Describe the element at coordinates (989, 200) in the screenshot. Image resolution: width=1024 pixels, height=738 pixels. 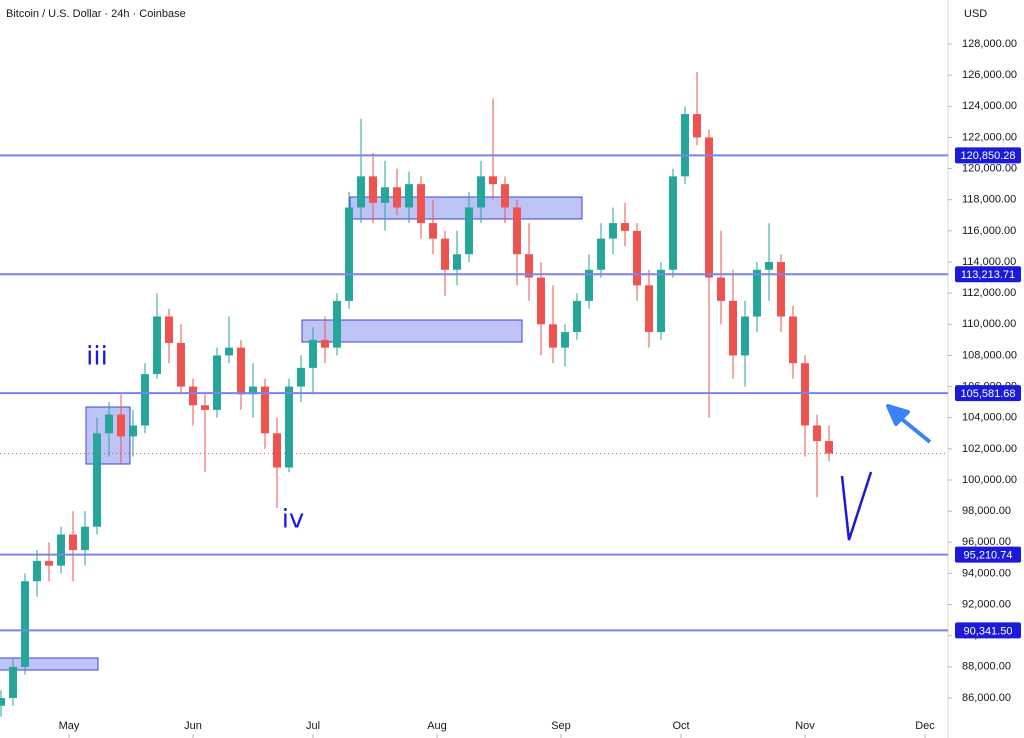
I see `y-tick-label: 118,000.00` at that location.